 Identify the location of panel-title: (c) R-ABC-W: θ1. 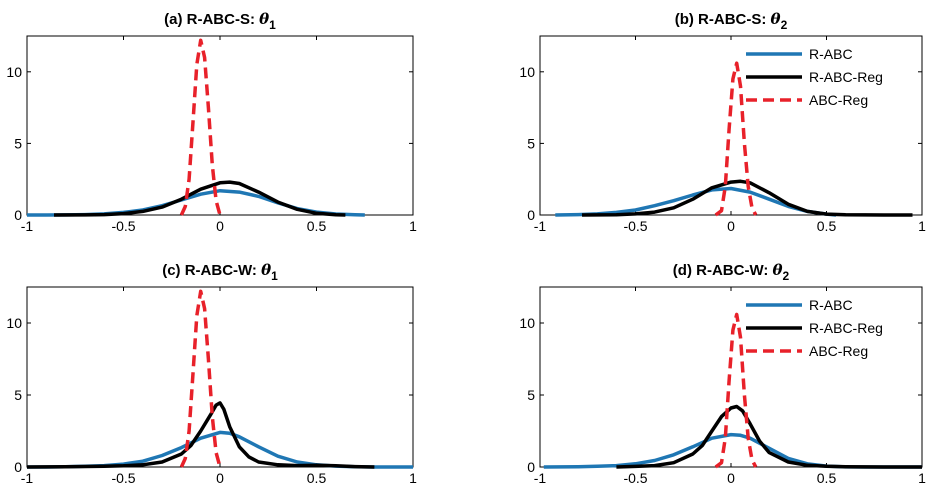
(220, 272).